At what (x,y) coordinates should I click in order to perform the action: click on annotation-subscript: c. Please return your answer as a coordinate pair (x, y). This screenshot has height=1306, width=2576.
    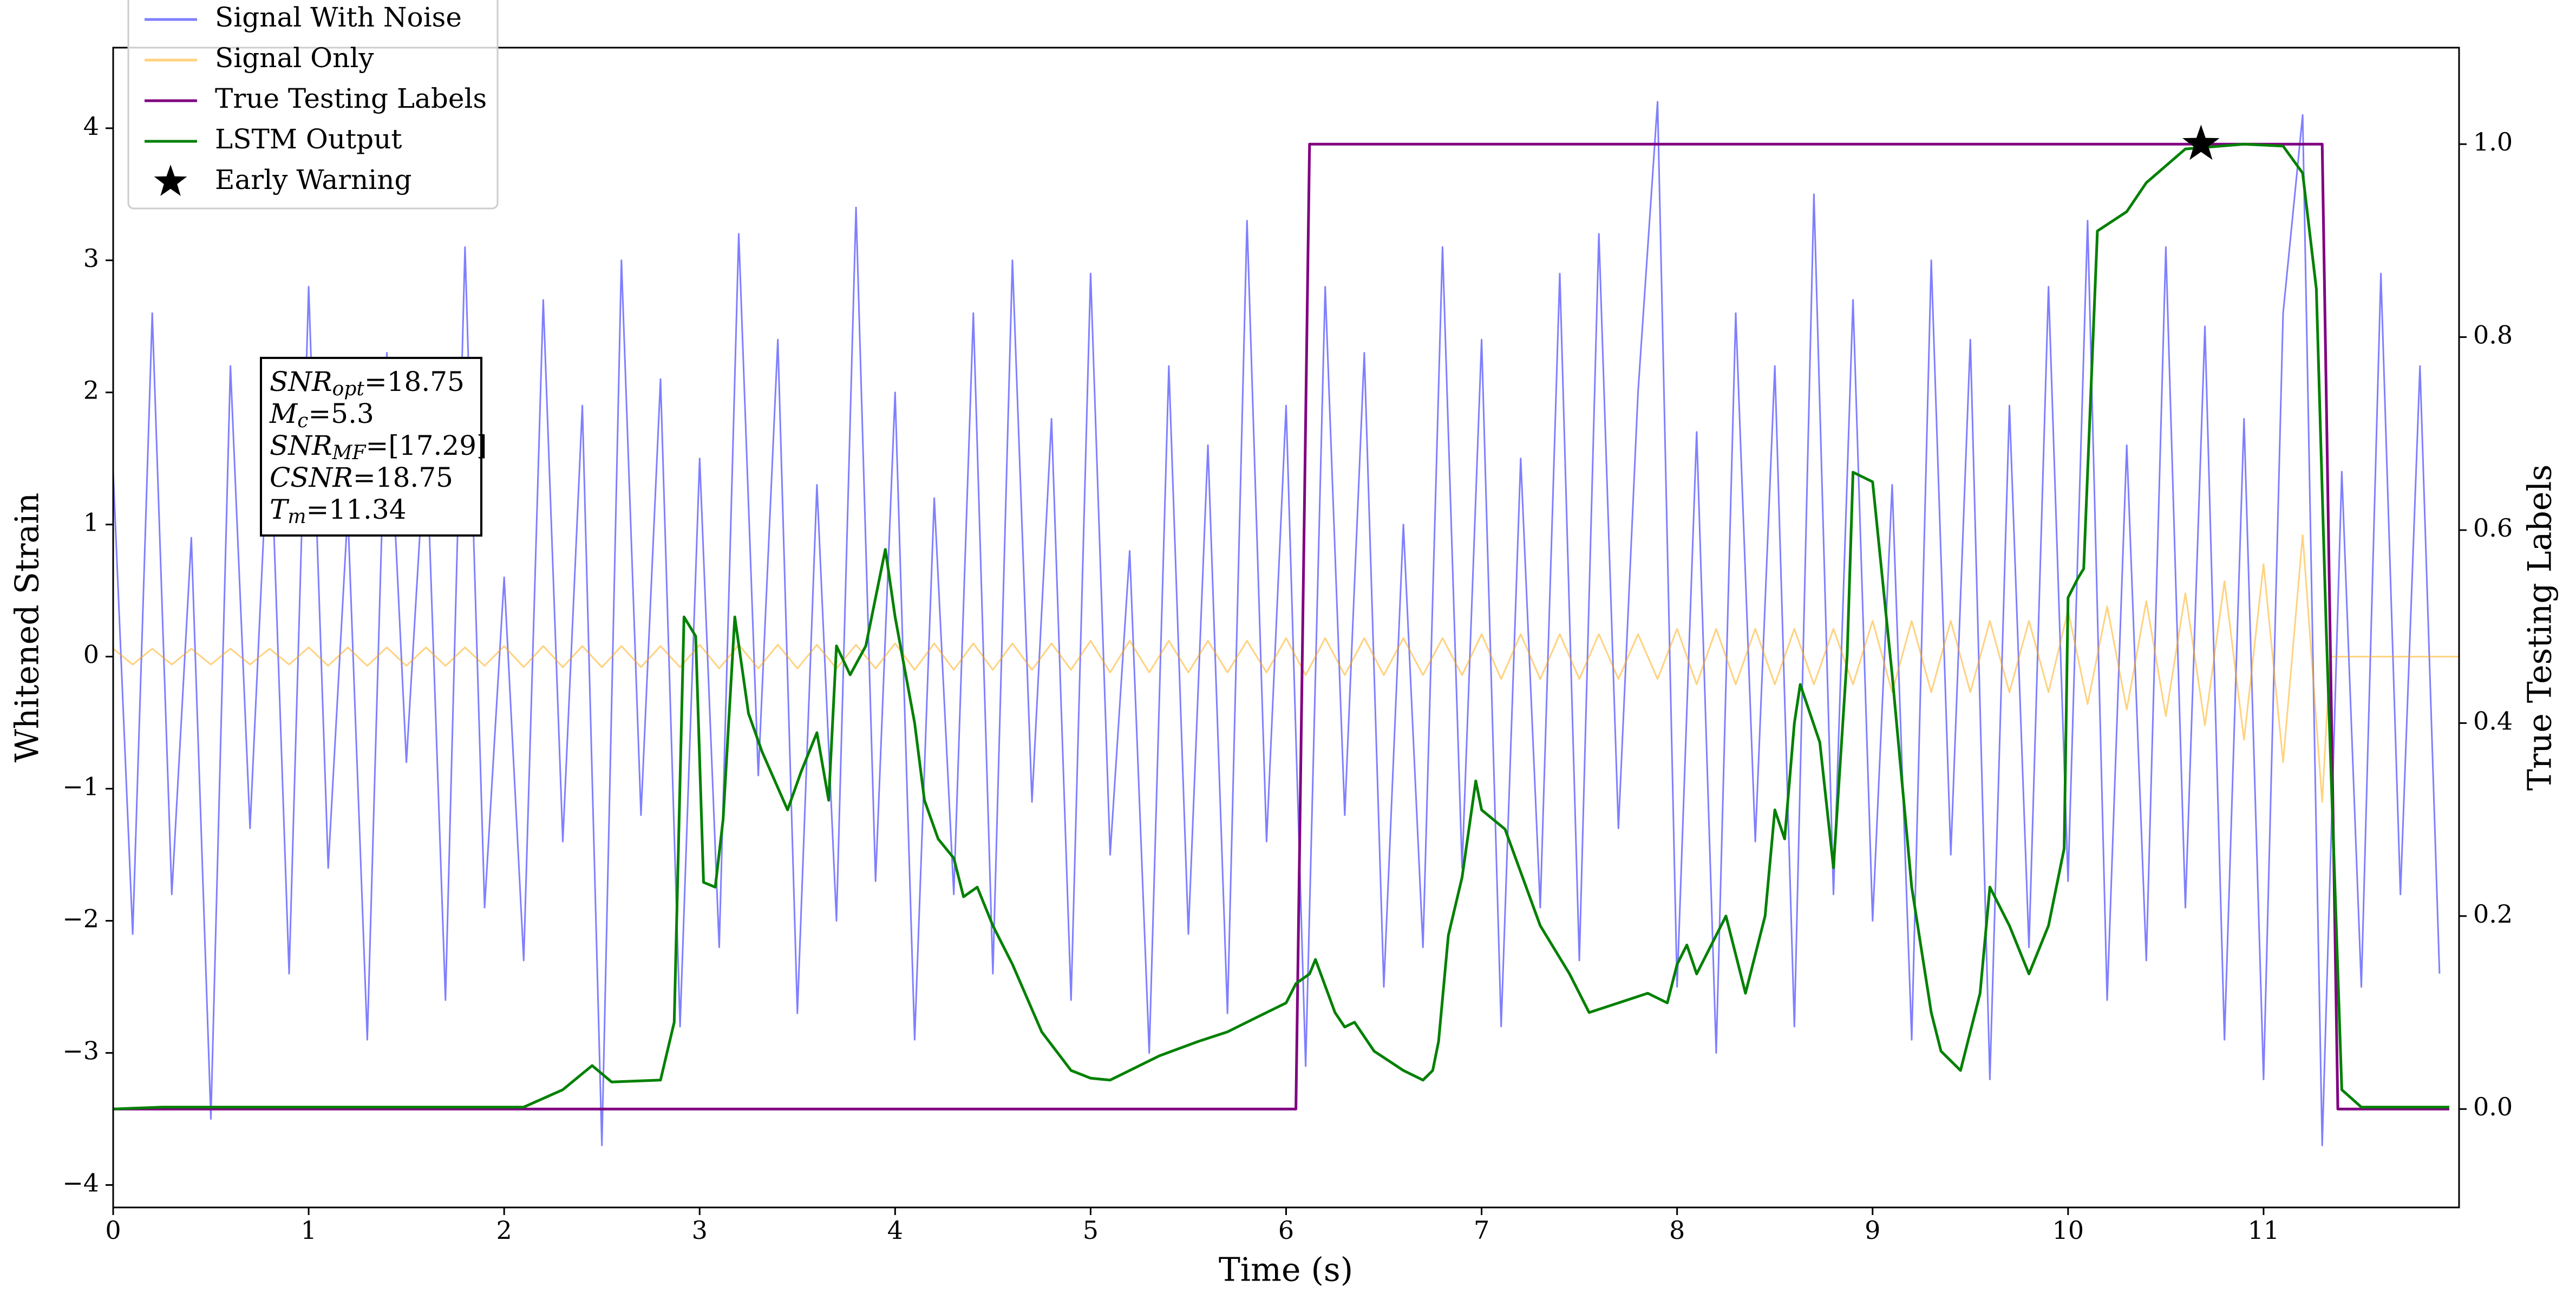
    Looking at the image, I should click on (302, 421).